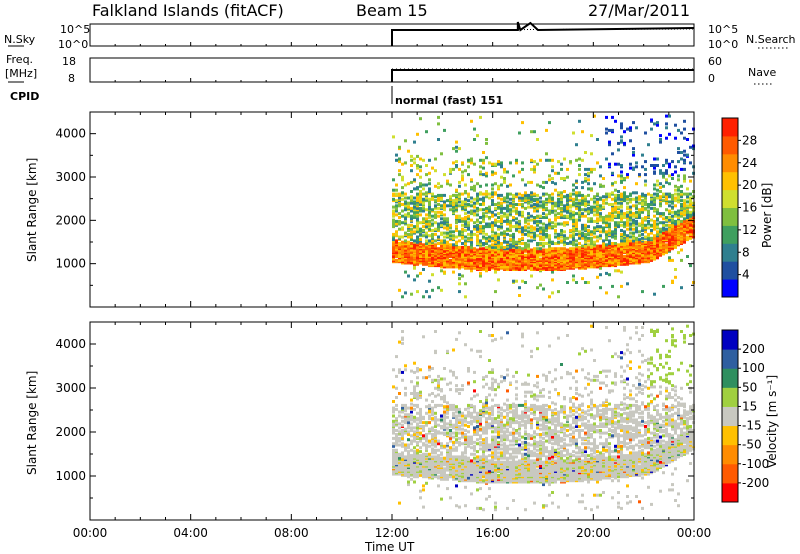  Describe the element at coordinates (32, 210) in the screenshot. I see `power-ylabel: Slant Range [km]` at that location.